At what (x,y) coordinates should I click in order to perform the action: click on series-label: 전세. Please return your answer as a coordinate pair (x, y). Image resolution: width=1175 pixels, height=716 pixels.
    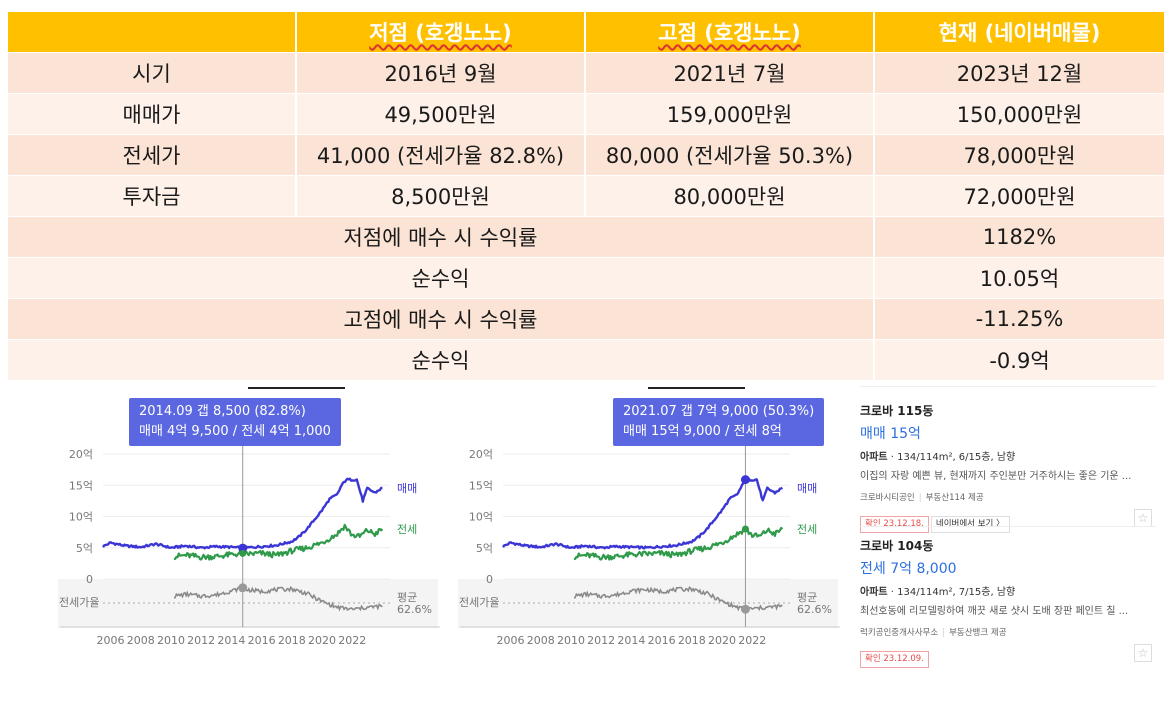
    Looking at the image, I should click on (407, 529).